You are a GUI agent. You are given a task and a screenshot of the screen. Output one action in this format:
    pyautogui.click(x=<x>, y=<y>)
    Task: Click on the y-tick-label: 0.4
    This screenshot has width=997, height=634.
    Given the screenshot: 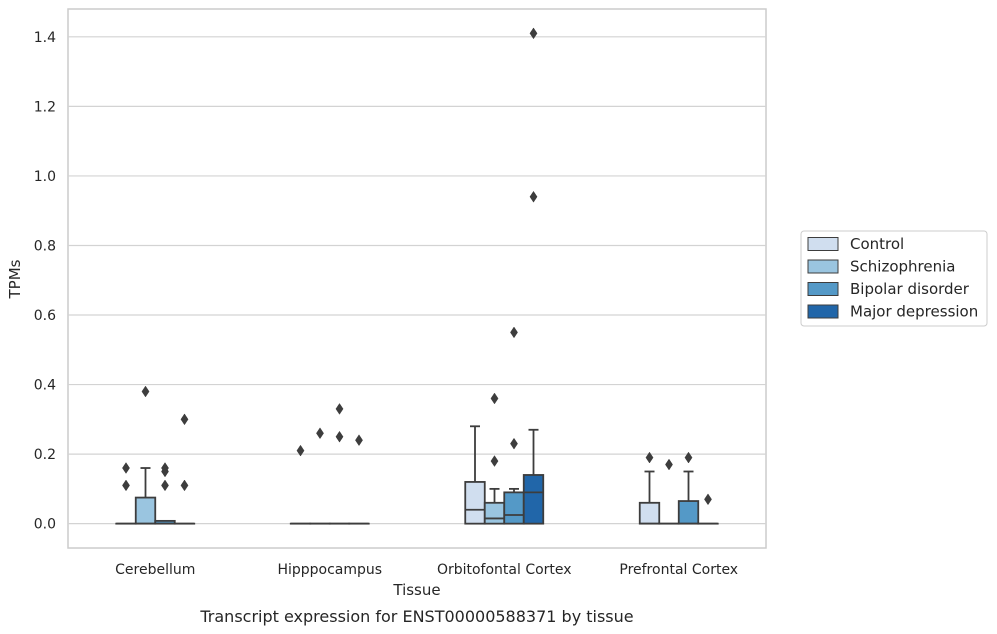 What is the action you would take?
    pyautogui.click(x=45, y=386)
    